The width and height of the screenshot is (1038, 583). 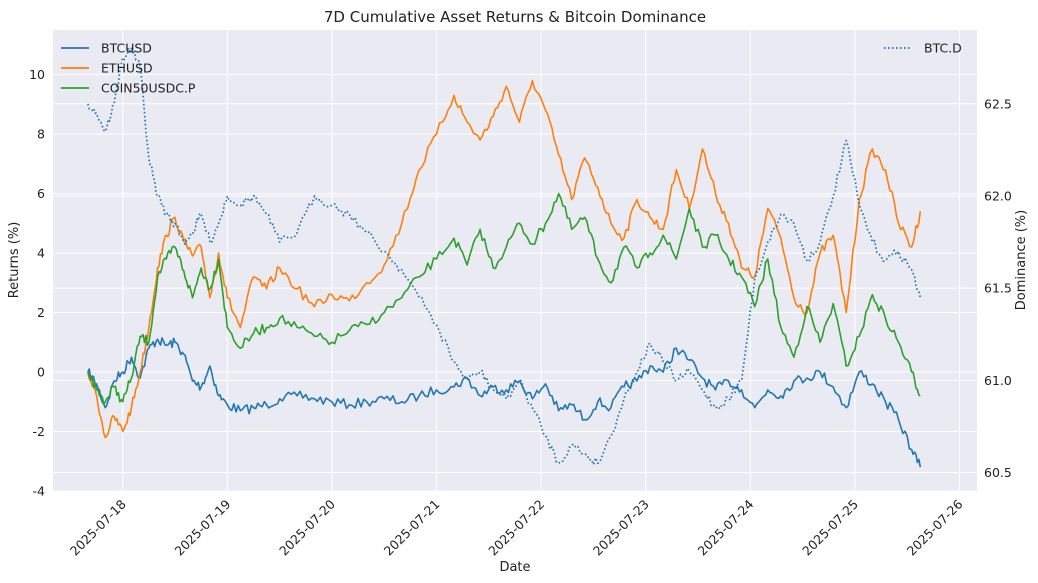 I want to click on y2-tick-label: 62.0, so click(x=998, y=195).